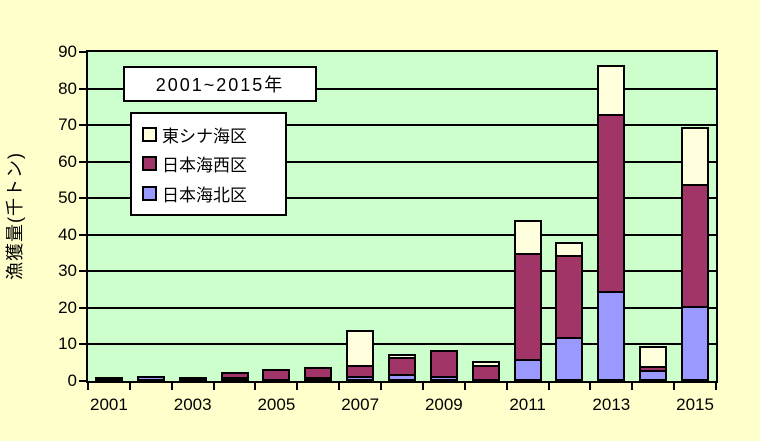  What do you see at coordinates (443, 363) in the screenshot?
I see `bar-segment-2009-日本海西区` at bounding box center [443, 363].